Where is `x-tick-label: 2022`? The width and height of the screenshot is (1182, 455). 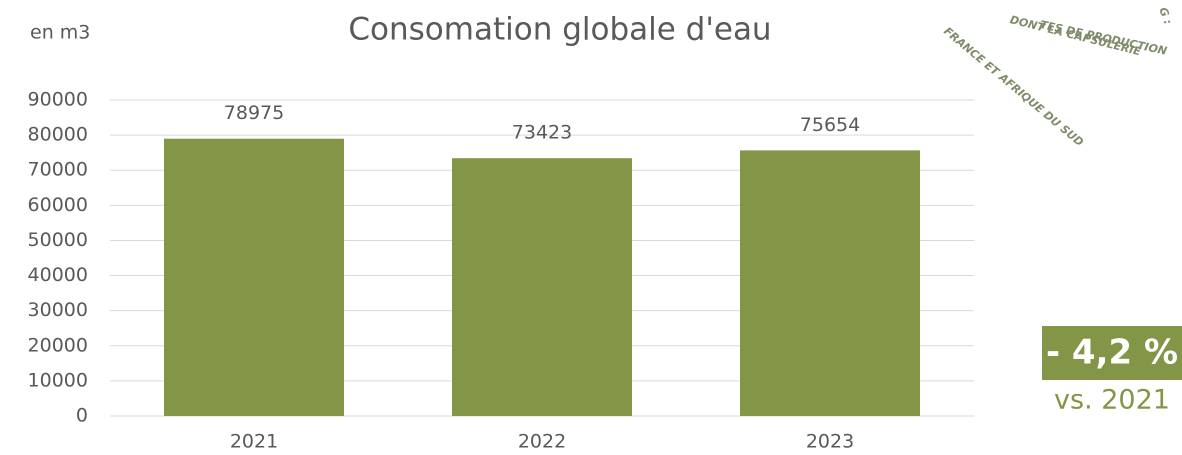 x-tick-label: 2022 is located at coordinates (542, 442).